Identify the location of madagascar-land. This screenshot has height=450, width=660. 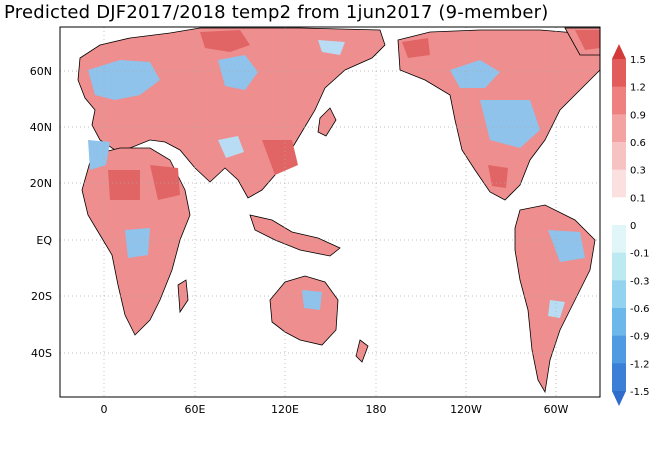
(183, 296).